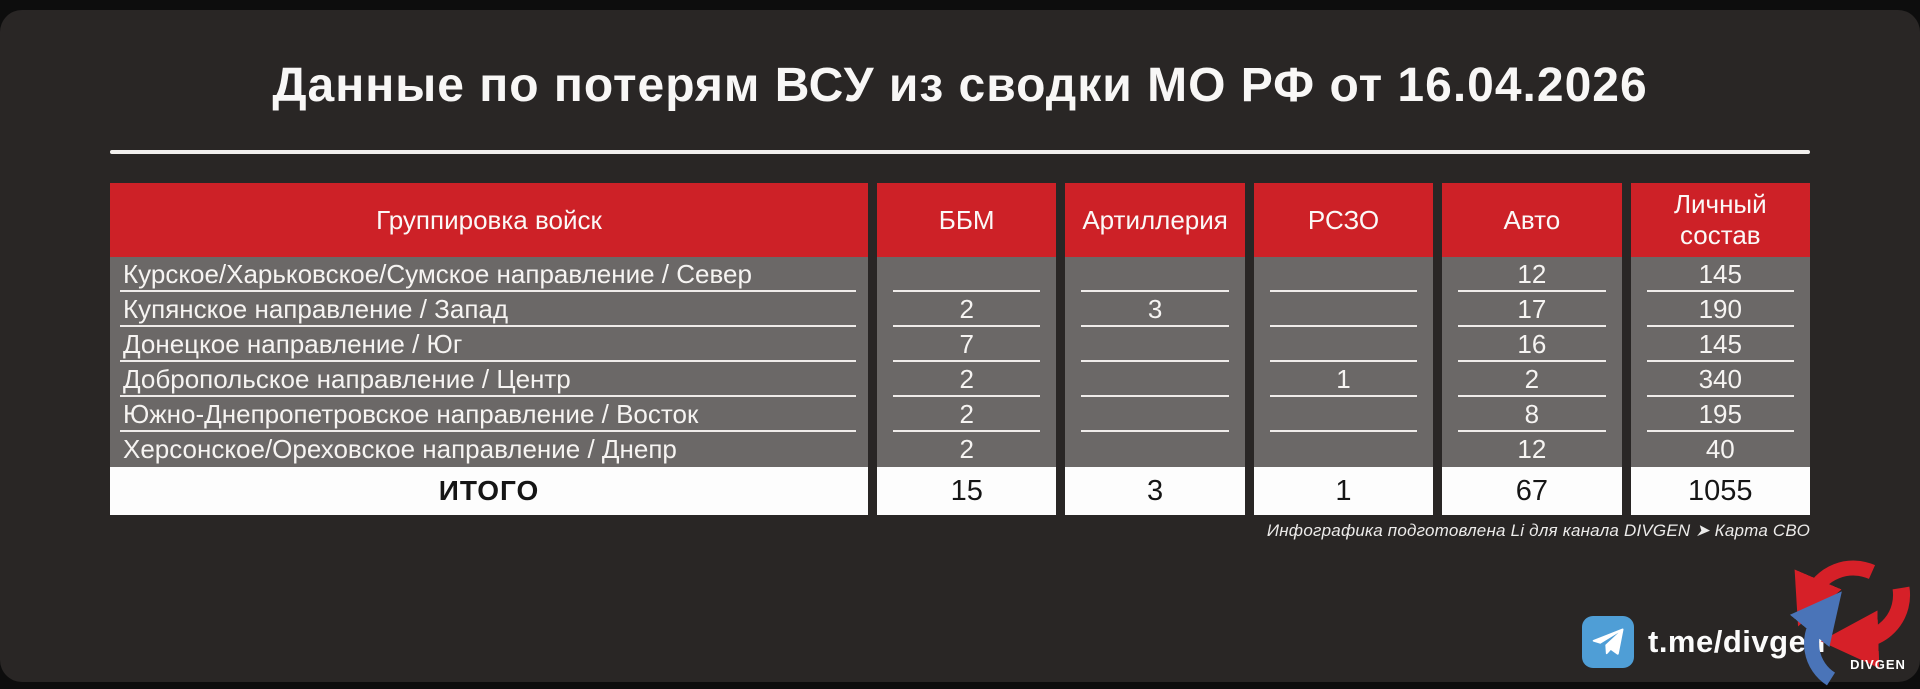 This screenshot has width=1920, height=689. What do you see at coordinates (1878, 664) in the screenshot?
I see `logo-text: DIVGEN` at bounding box center [1878, 664].